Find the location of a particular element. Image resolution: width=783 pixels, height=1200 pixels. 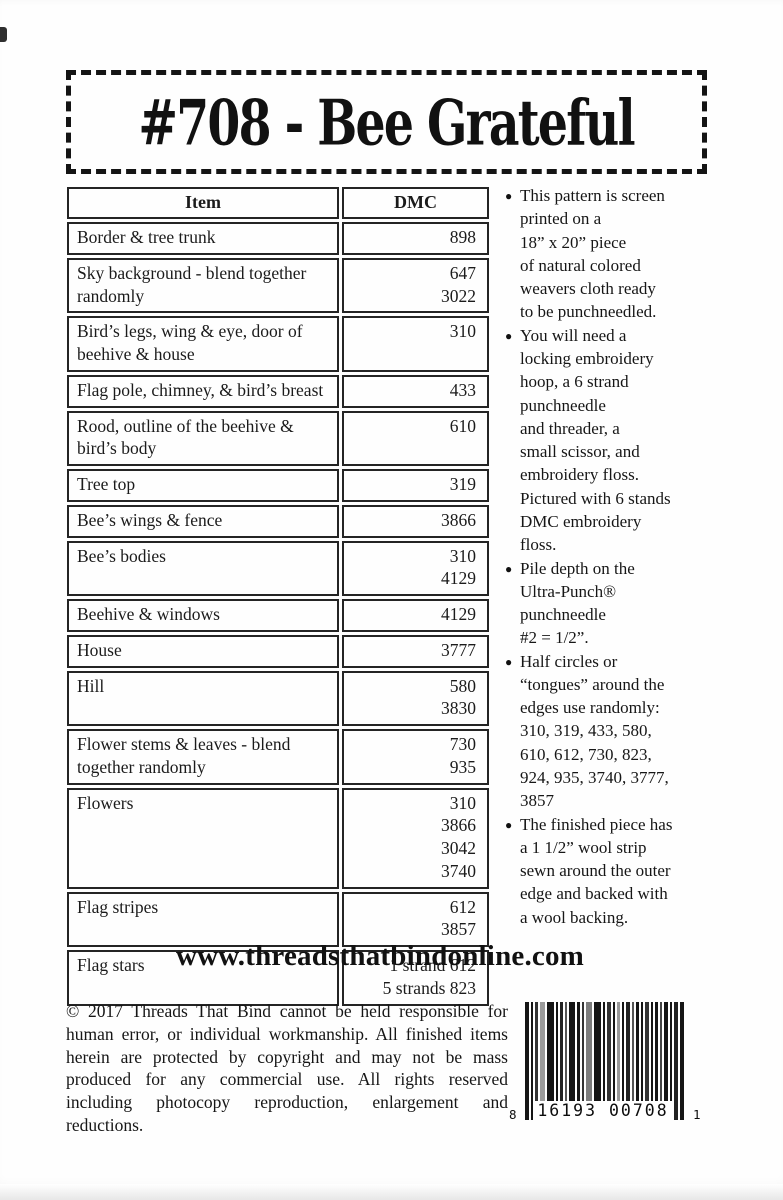

table-row: Hill 580 3830 is located at coordinates (278, 698).